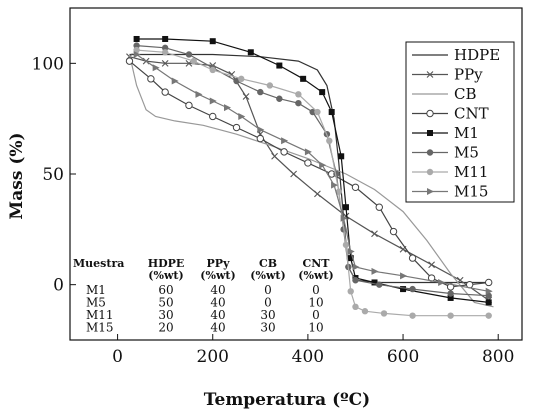 This screenshot has height=417, width=539. What do you see at coordinates (53, 175) in the screenshot?
I see `y-tick-label: 50` at bounding box center [53, 175].